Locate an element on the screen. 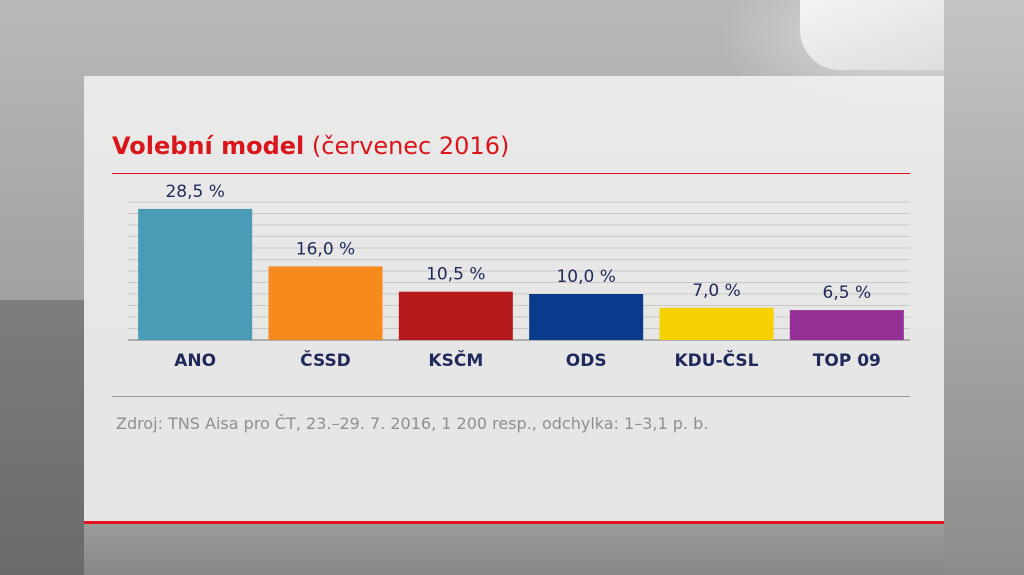 This screenshot has width=1024, height=575. category-label: ODS is located at coordinates (586, 361).